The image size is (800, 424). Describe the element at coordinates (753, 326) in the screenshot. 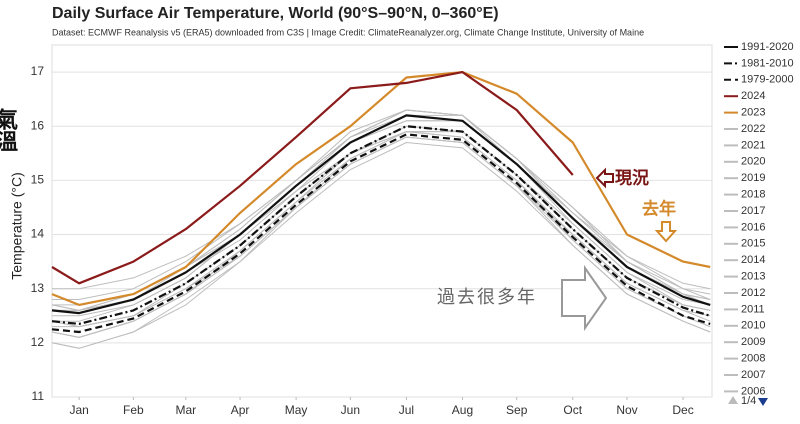

I see `legend-label: 2010` at that location.